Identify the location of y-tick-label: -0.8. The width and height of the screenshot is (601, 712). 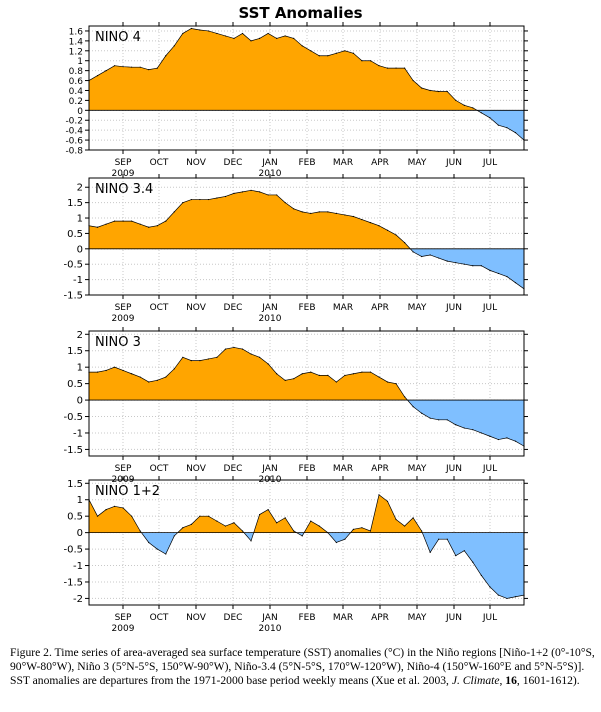
(74, 152).